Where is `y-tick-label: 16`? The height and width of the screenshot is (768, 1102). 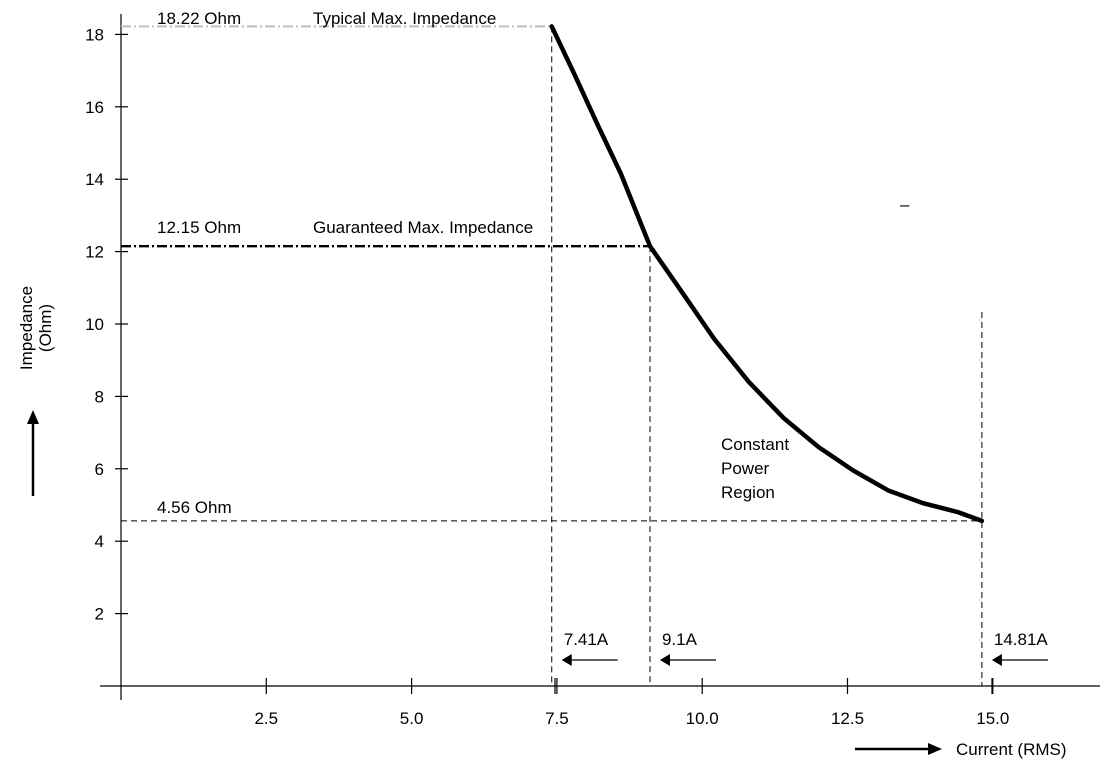 y-tick-label: 16 is located at coordinates (94, 107).